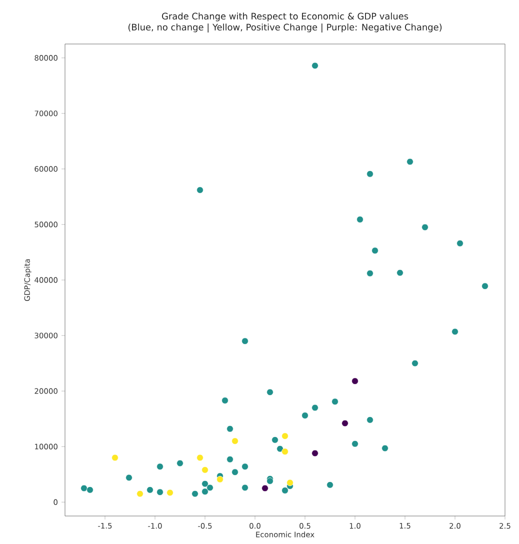 Image resolution: width=519 pixels, height=544 pixels. Describe the element at coordinates (285, 22) in the screenshot. I see `chart-title: Grade Change with Respect to Economic & GDP values (Blue, no change | Yellow, Positive Change | Purple: Negative Change)` at that location.